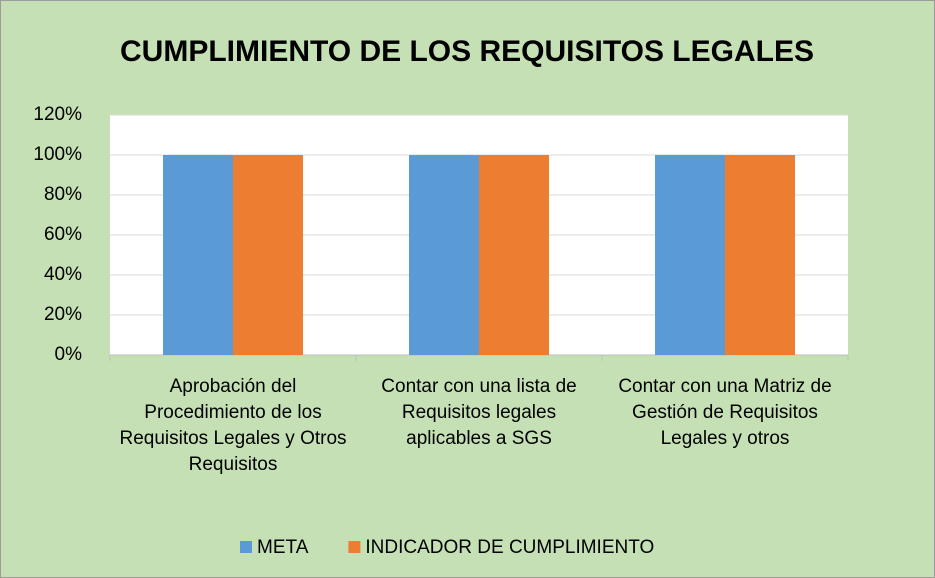 The width and height of the screenshot is (935, 578). I want to click on y-tick-label: 120%, so click(57, 114).